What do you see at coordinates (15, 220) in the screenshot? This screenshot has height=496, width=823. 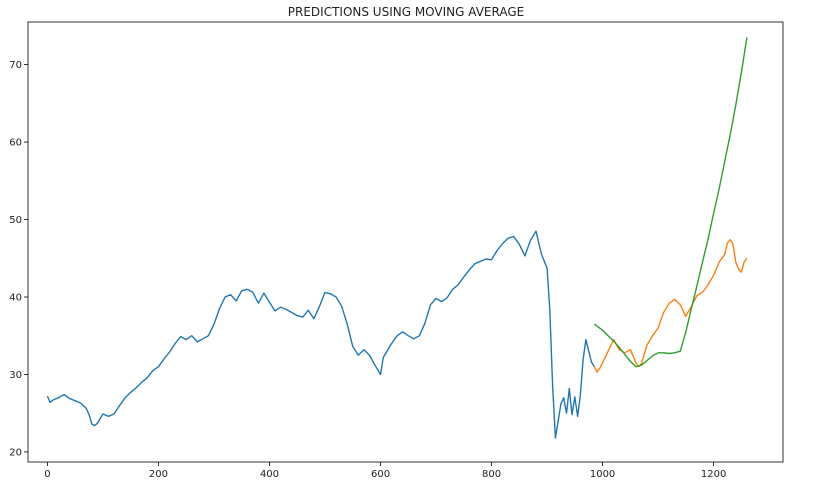 I see `y-tick-label: 50` at bounding box center [15, 220].